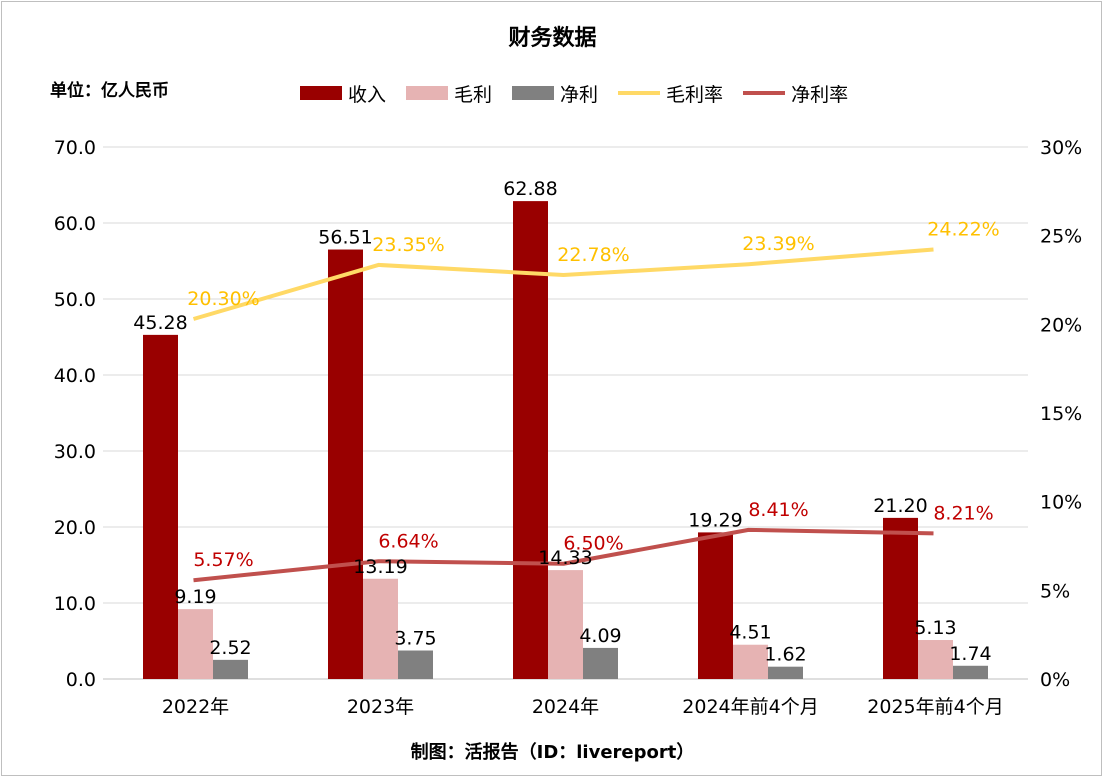 This screenshot has height=779, width=1105. Describe the element at coordinates (109, 91) in the screenshot. I see `unit-label: 单位：亿人民币` at that location.